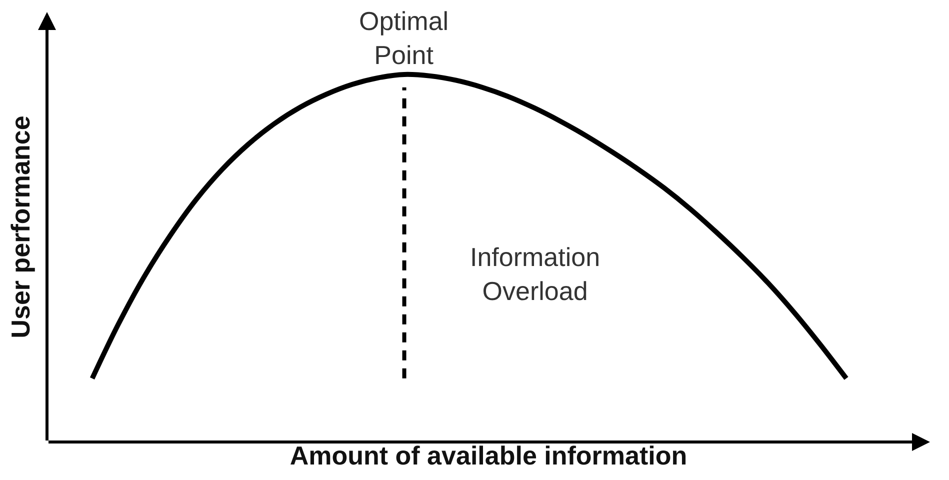 The width and height of the screenshot is (949, 480). Describe the element at coordinates (489, 455) in the screenshot. I see `x-axis-title: Amount of available information` at that location.